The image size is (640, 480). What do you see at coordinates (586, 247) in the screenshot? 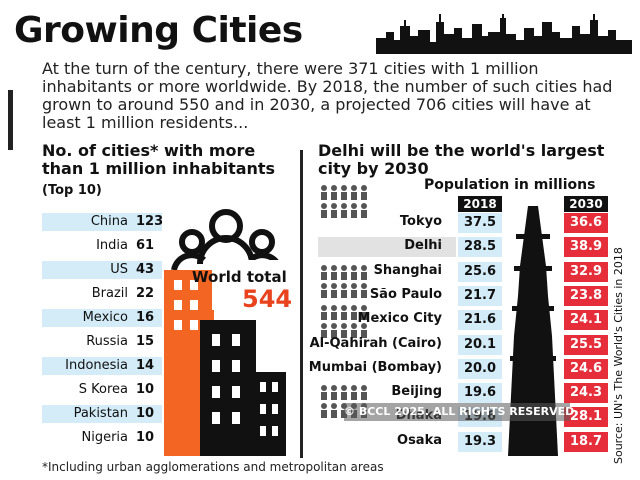
I see `population-2030: 38.9` at bounding box center [586, 247].